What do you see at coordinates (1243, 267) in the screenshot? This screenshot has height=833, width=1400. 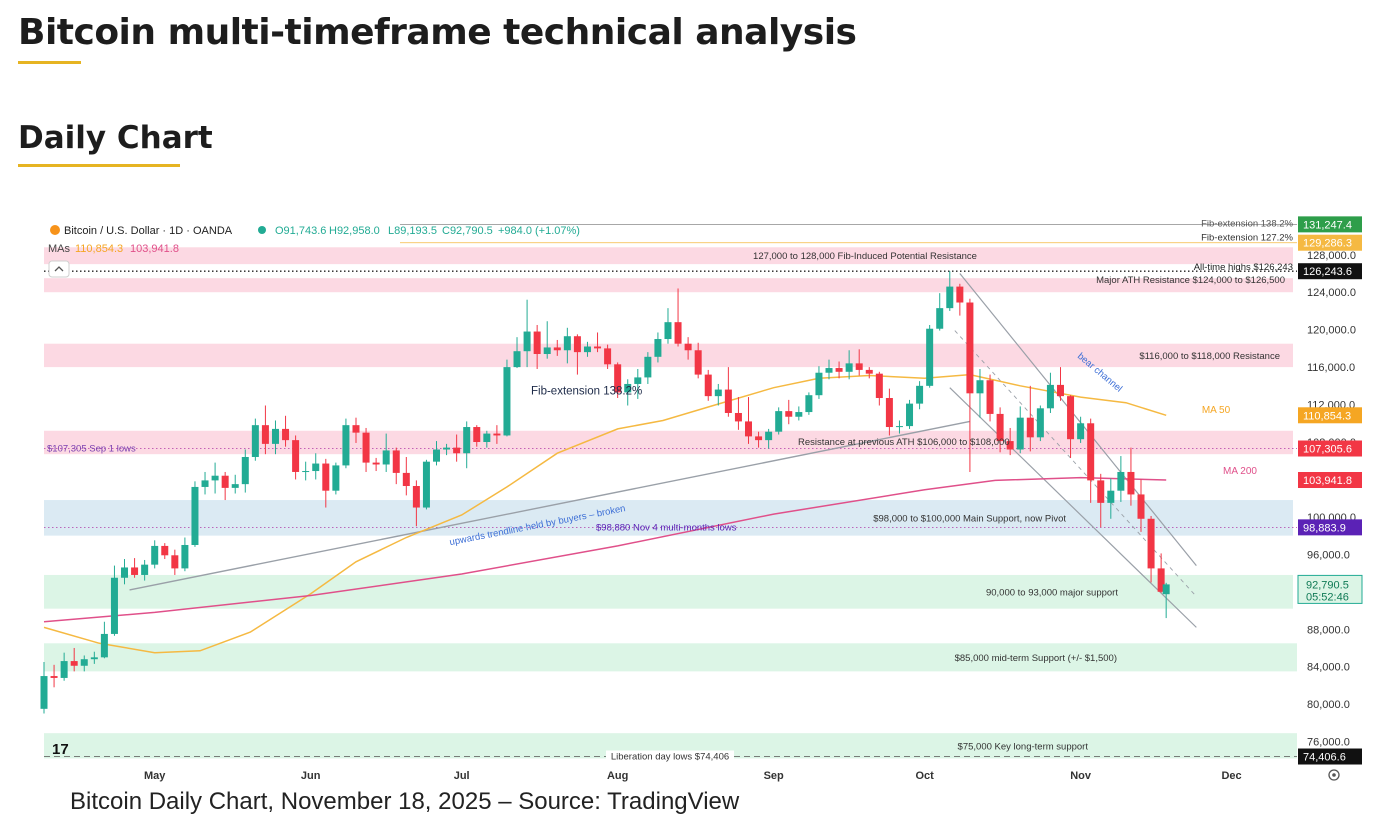 I see `level-label: All-time highs $126,243` at bounding box center [1243, 267].